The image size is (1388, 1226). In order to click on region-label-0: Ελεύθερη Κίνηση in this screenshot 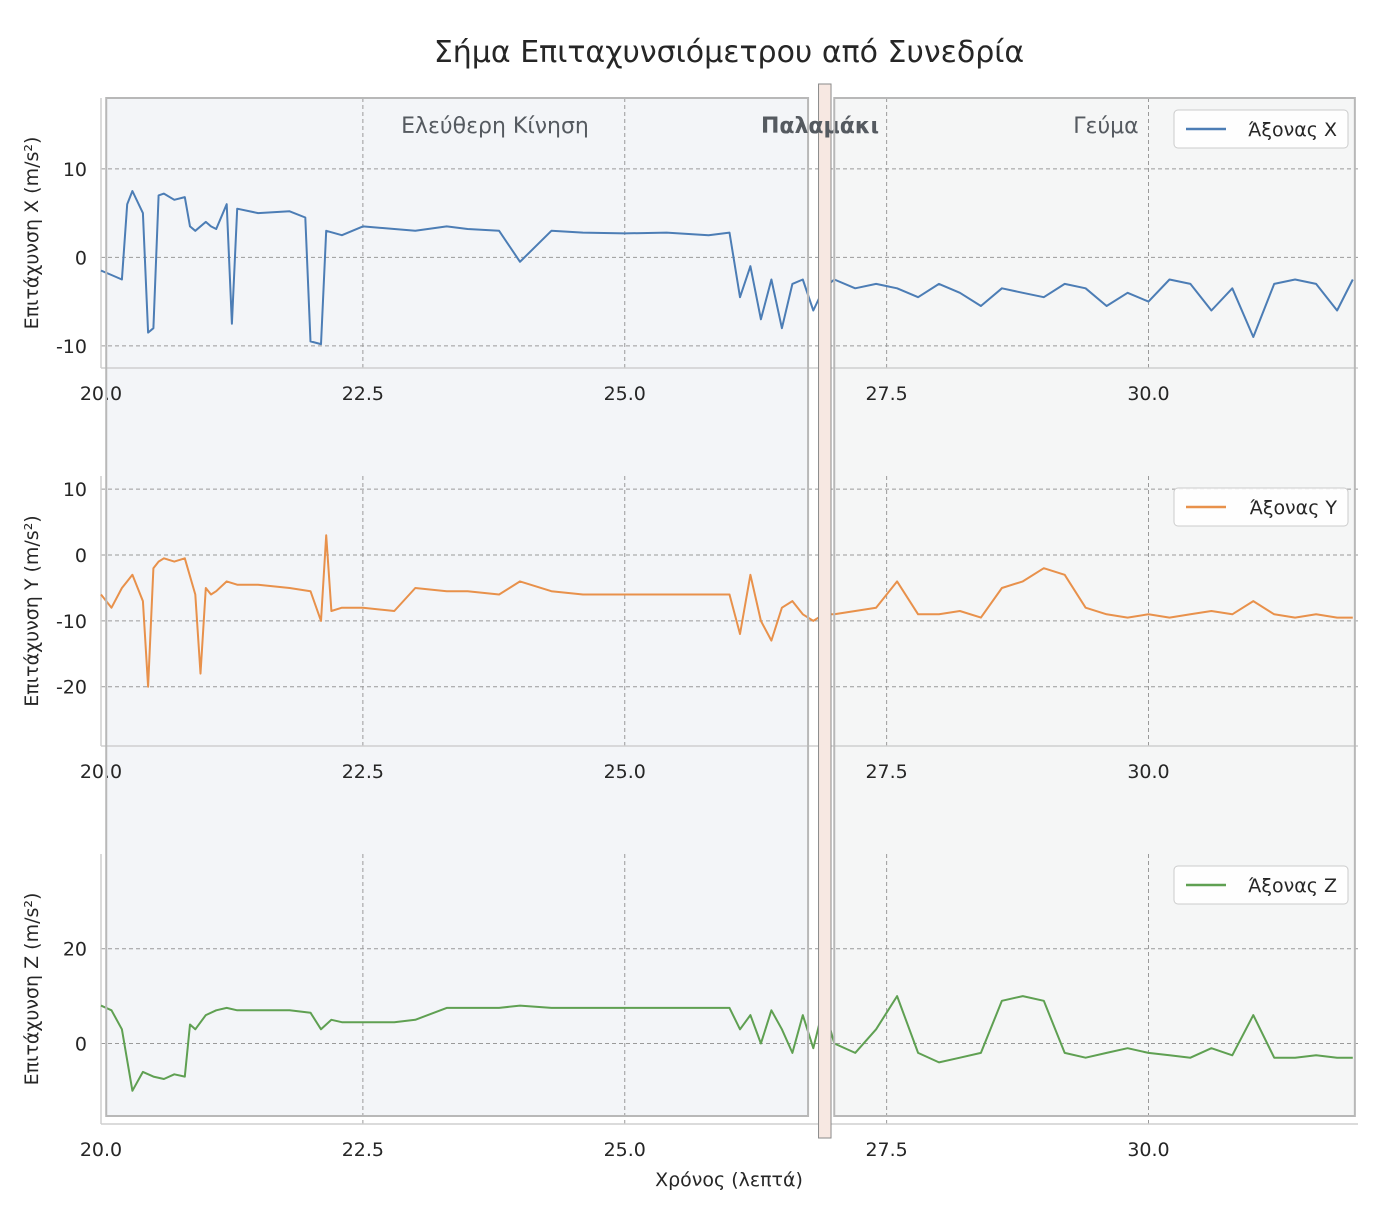, I will do `click(495, 126)`.